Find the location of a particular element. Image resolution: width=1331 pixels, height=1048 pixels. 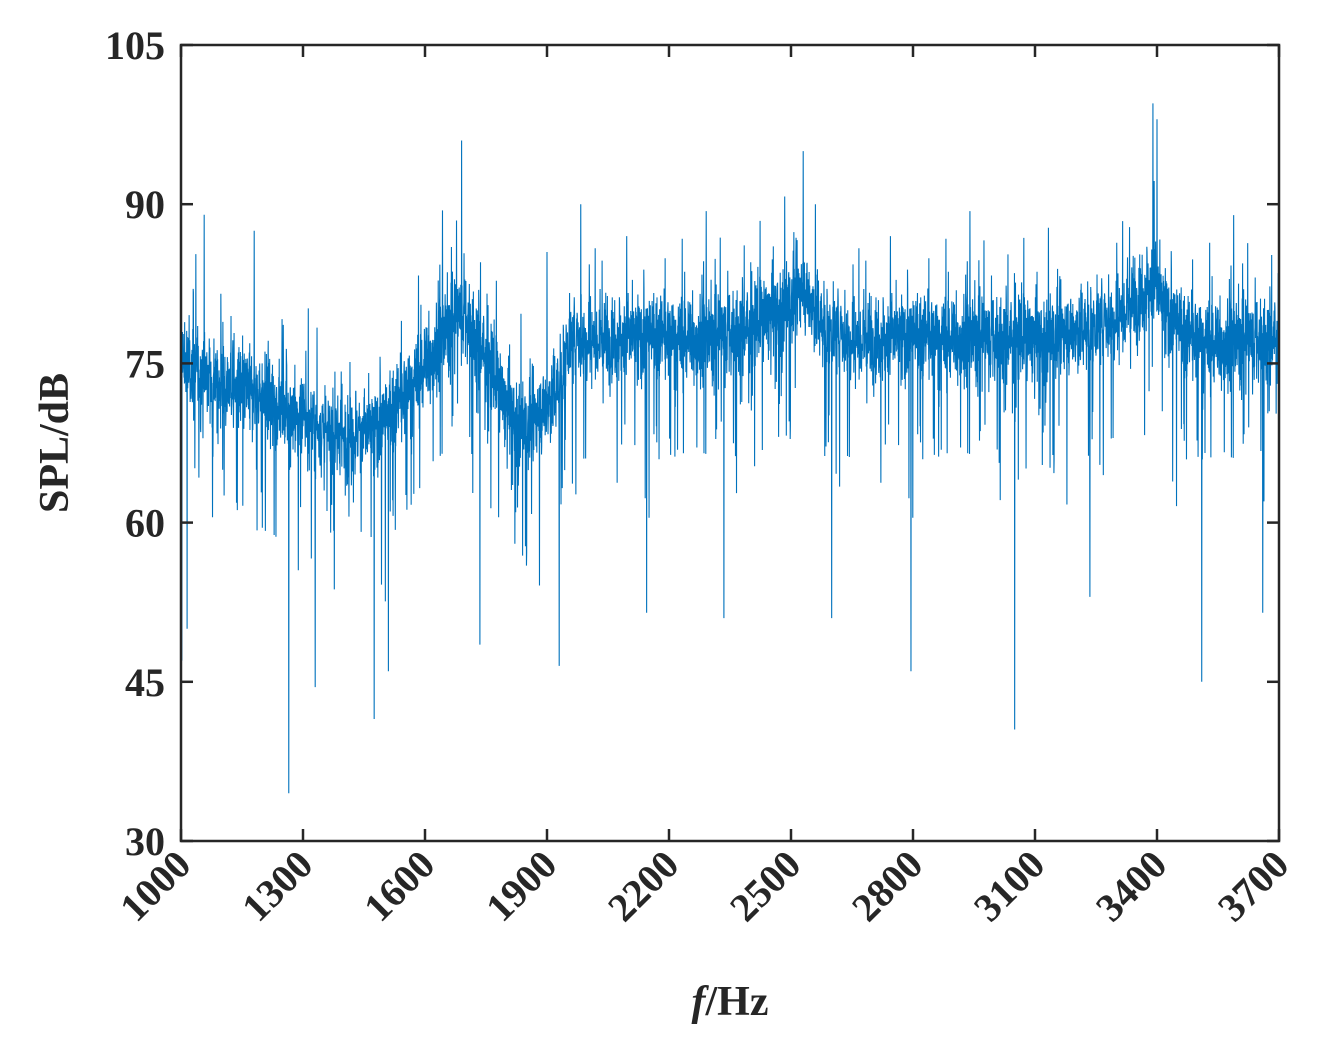

x-axis-label: f/Hz is located at coordinates (730, 1002).